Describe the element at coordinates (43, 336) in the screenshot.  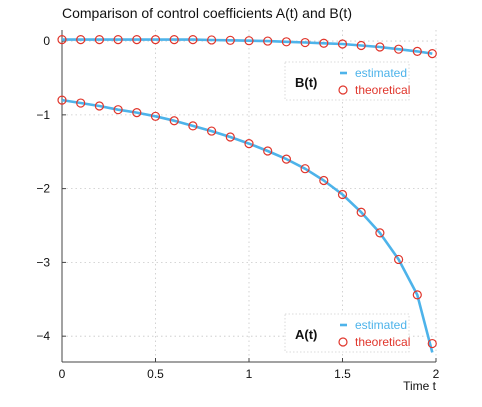
I see `y-tick-label: −4` at that location.